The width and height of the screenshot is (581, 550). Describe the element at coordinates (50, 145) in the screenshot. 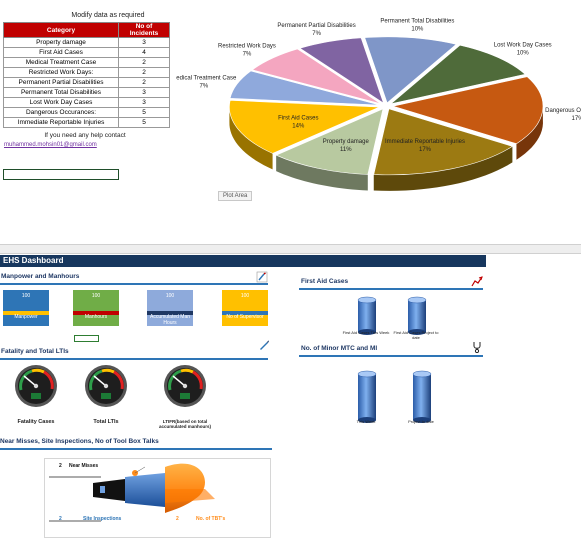

I see `help-email-link: muhammed.mohsin01@gmail.com` at that location.